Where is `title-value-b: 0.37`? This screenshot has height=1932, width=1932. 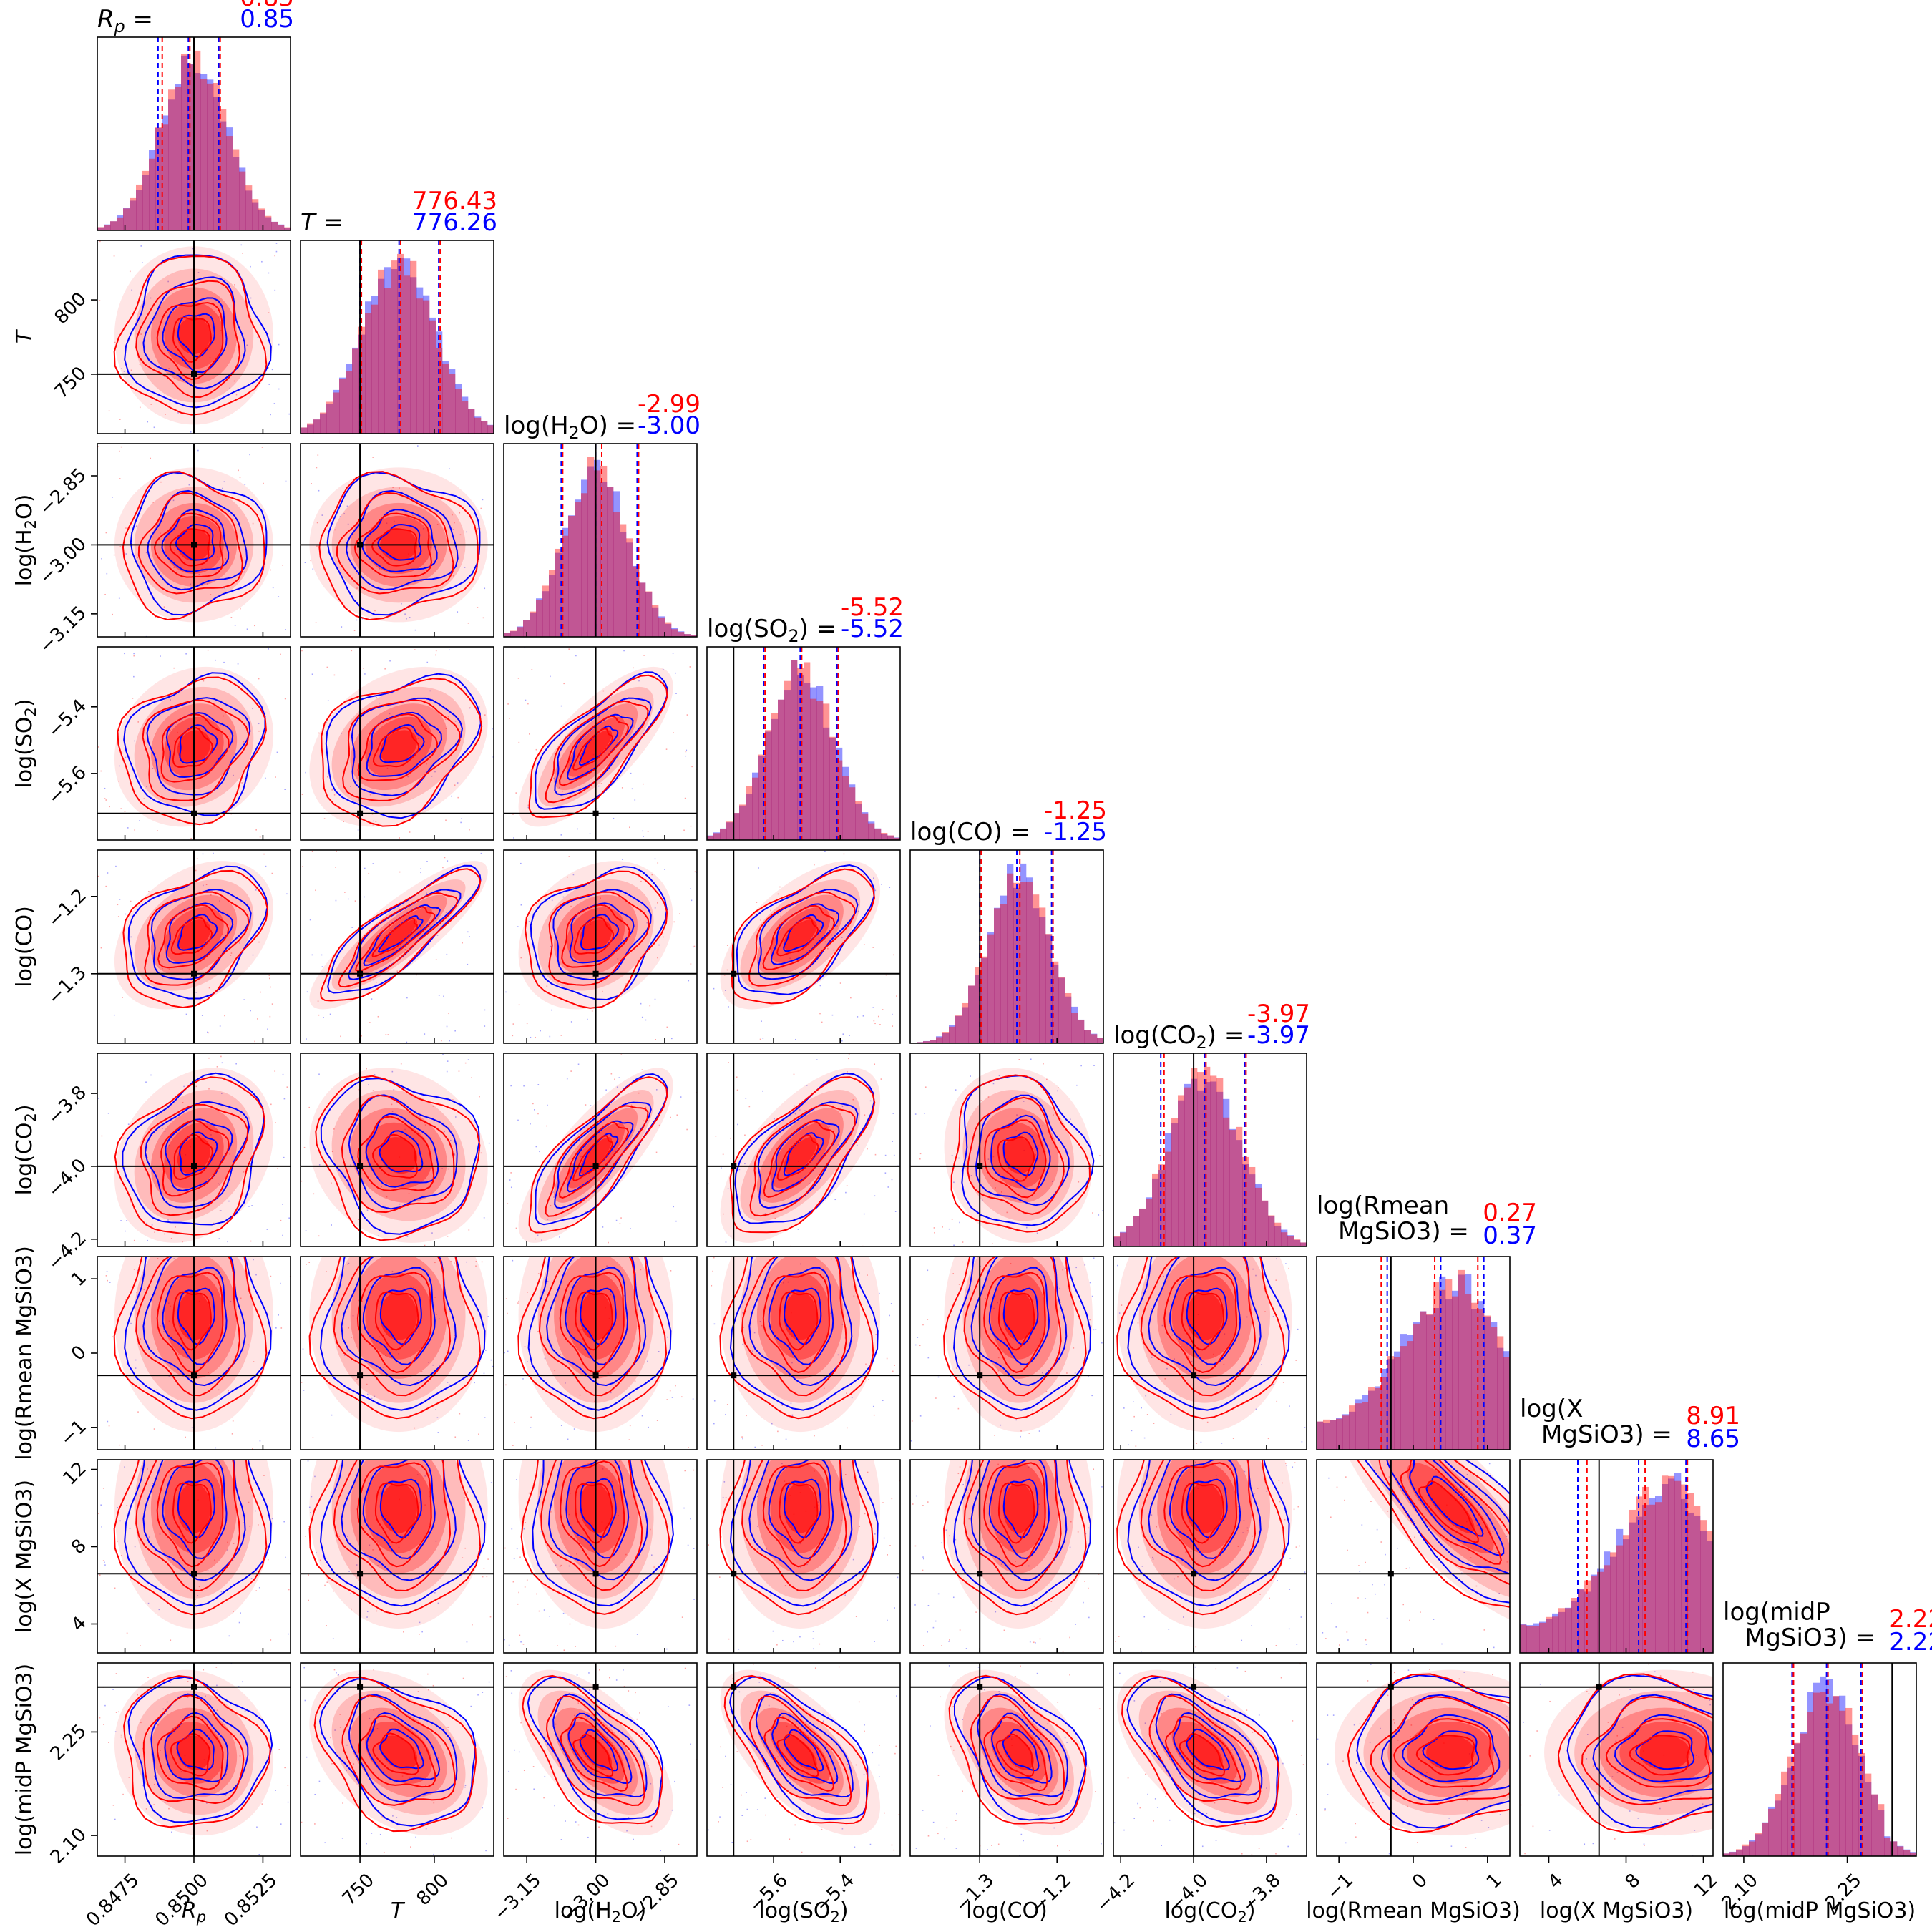 title-value-b: 0.37 is located at coordinates (1510, 1235).